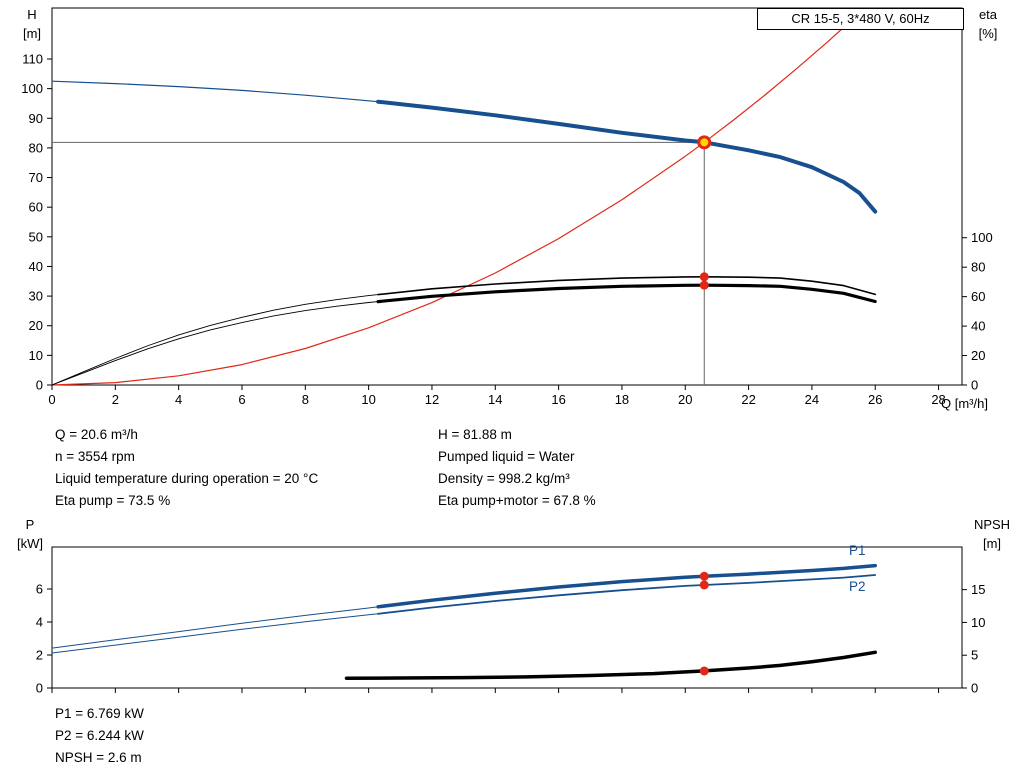 The height and width of the screenshot is (781, 1024). Describe the element at coordinates (992, 524) in the screenshot. I see `npsh-axis-label-symbol: NPSH` at that location.